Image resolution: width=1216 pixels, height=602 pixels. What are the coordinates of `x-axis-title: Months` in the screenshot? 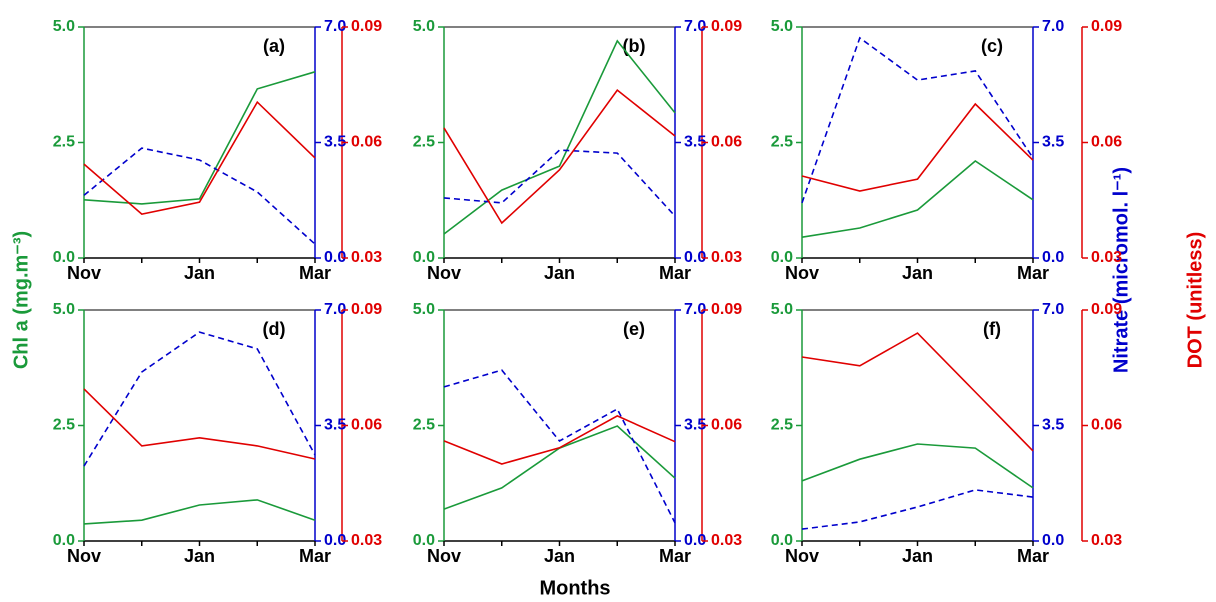 It's located at (574, 588).